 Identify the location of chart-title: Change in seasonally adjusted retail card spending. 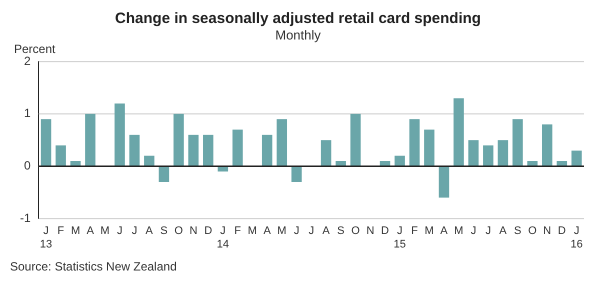
(298, 19).